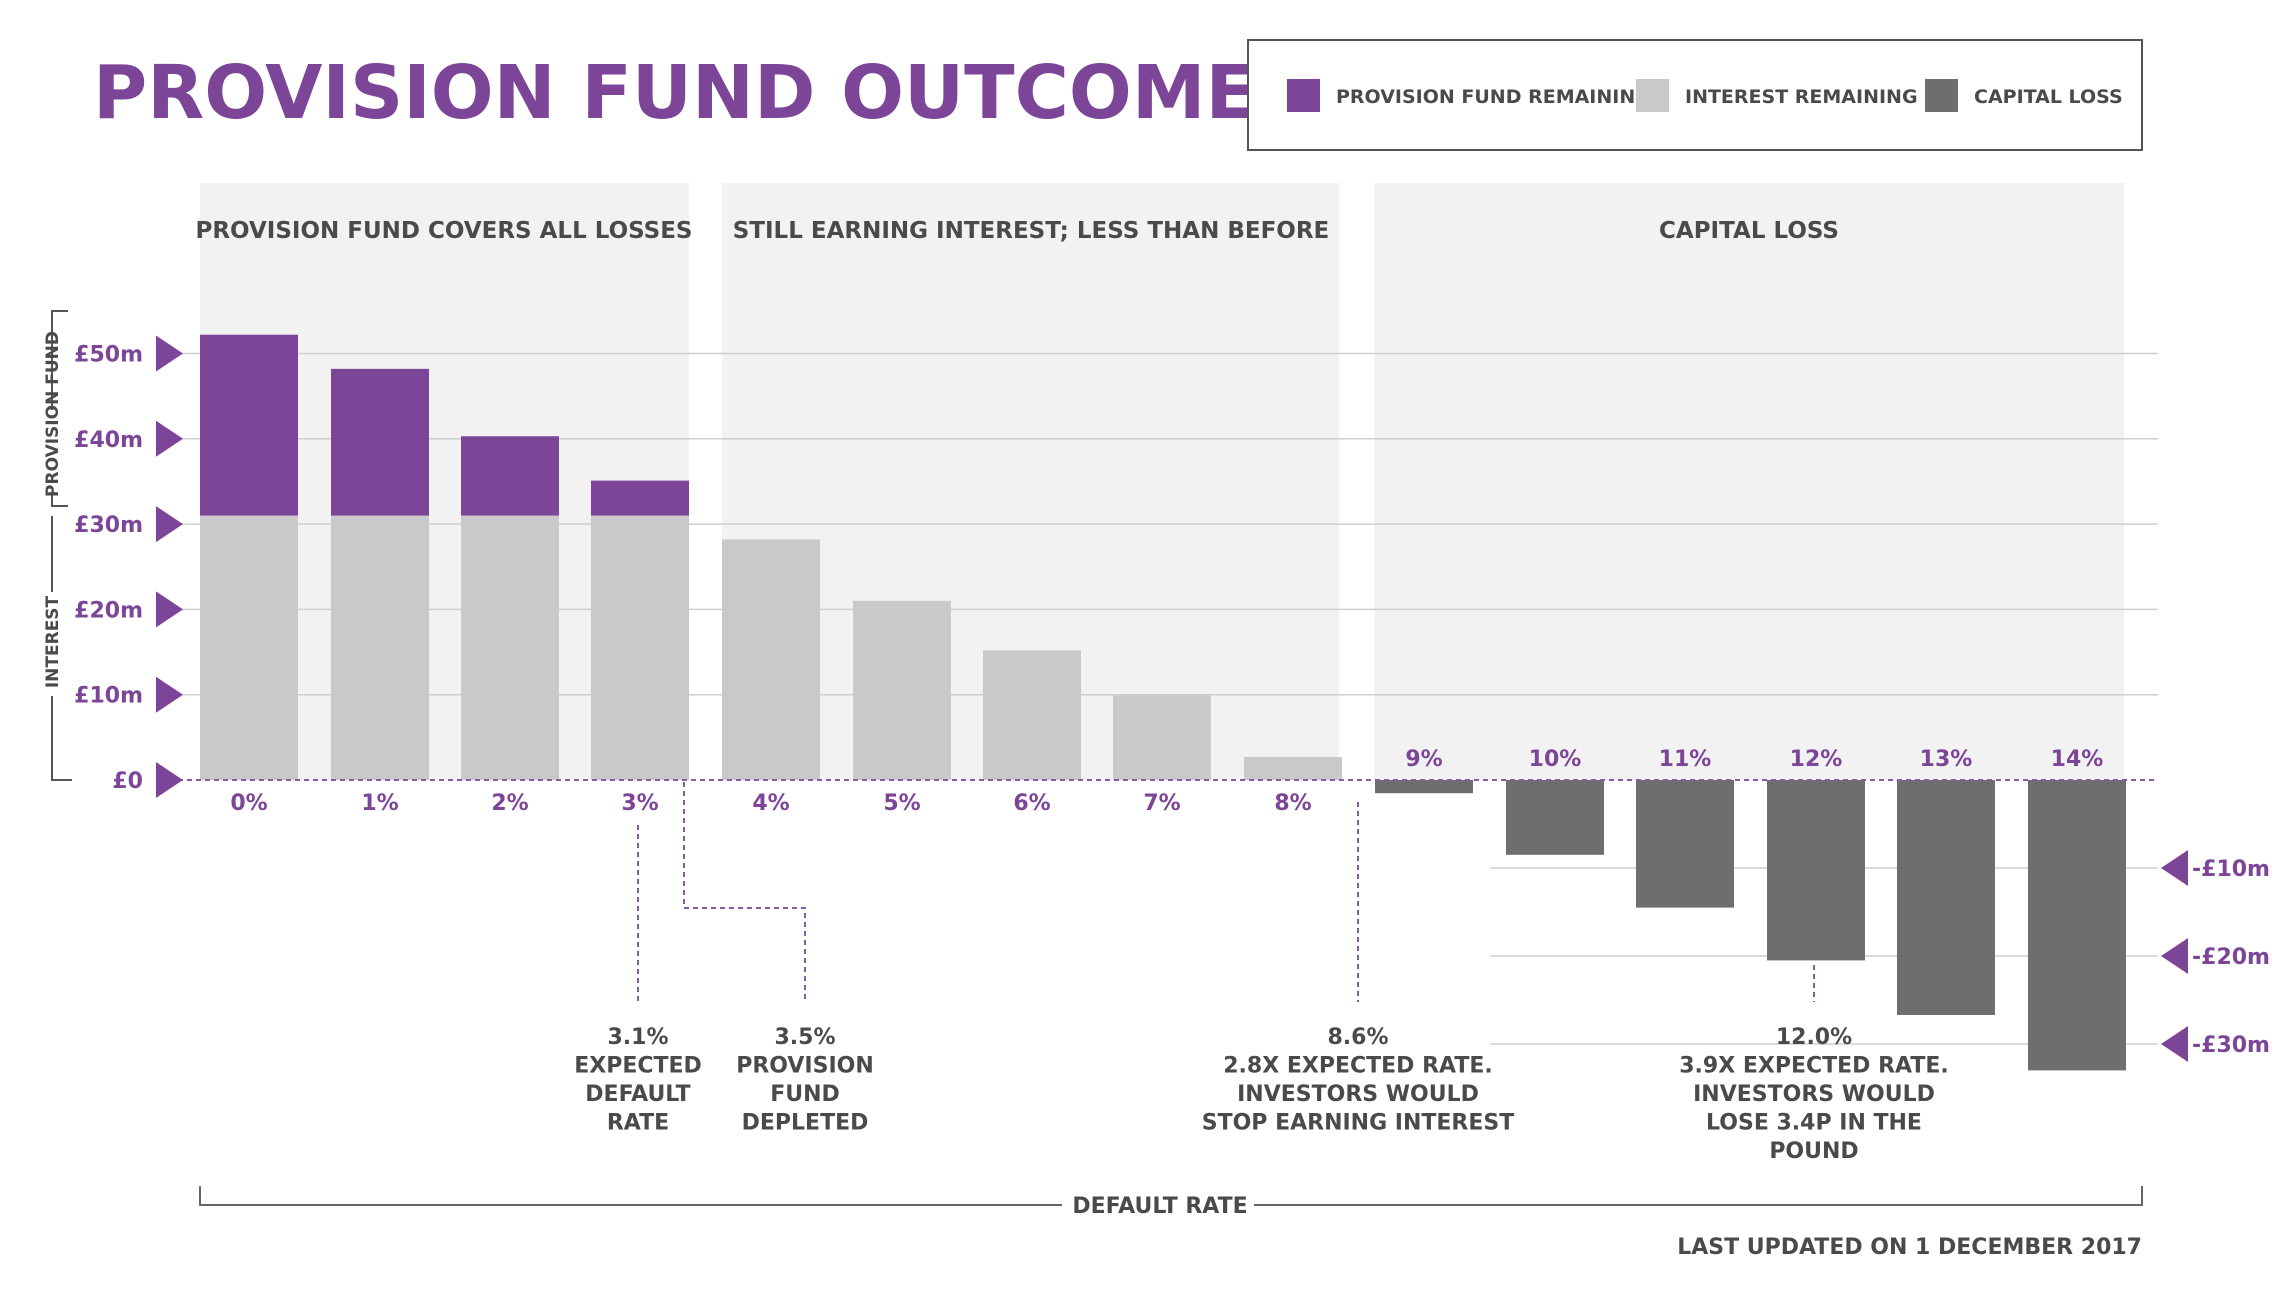 This screenshot has width=2280, height=1296. What do you see at coordinates (701, 93) in the screenshot?
I see `chart-title: PROVISION FUND OUTCOMES` at bounding box center [701, 93].